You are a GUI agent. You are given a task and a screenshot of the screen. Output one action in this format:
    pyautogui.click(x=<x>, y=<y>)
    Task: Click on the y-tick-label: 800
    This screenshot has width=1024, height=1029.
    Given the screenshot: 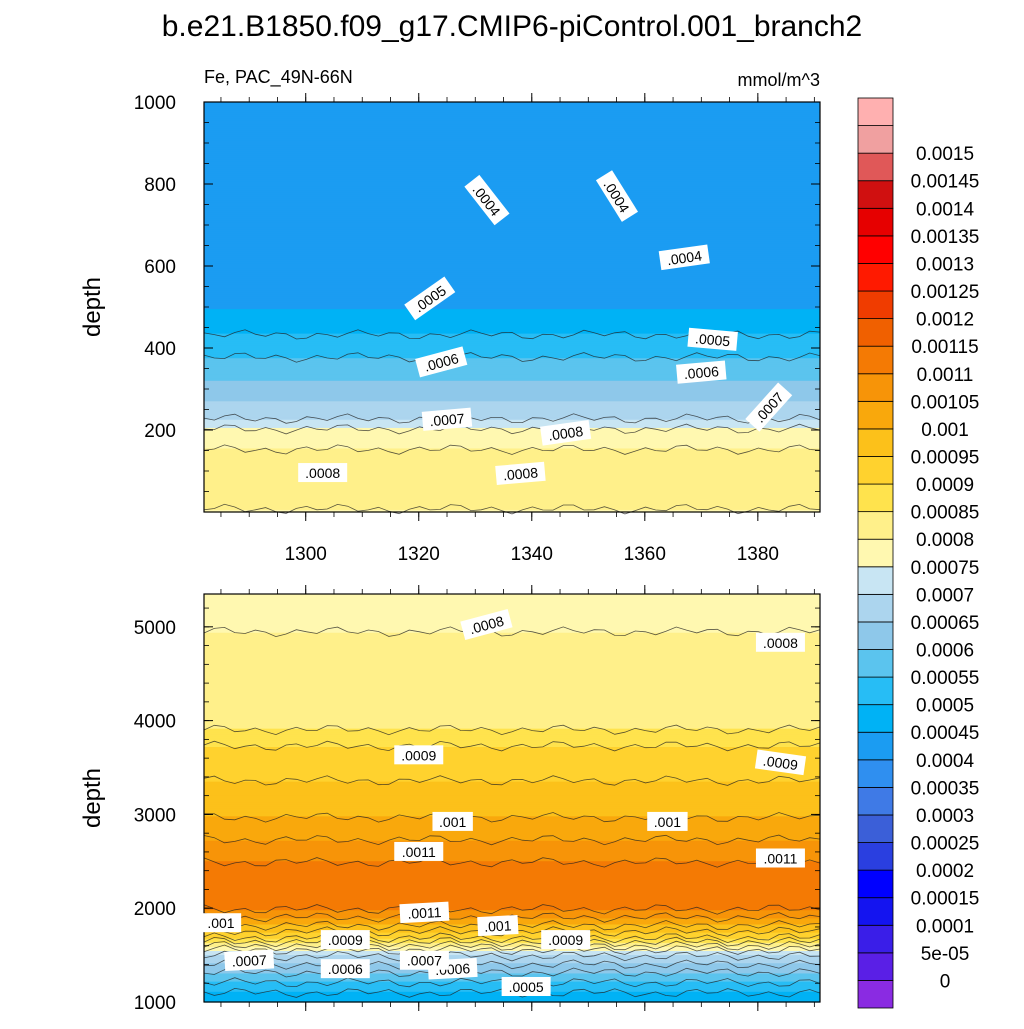 What is the action you would take?
    pyautogui.click(x=160, y=185)
    